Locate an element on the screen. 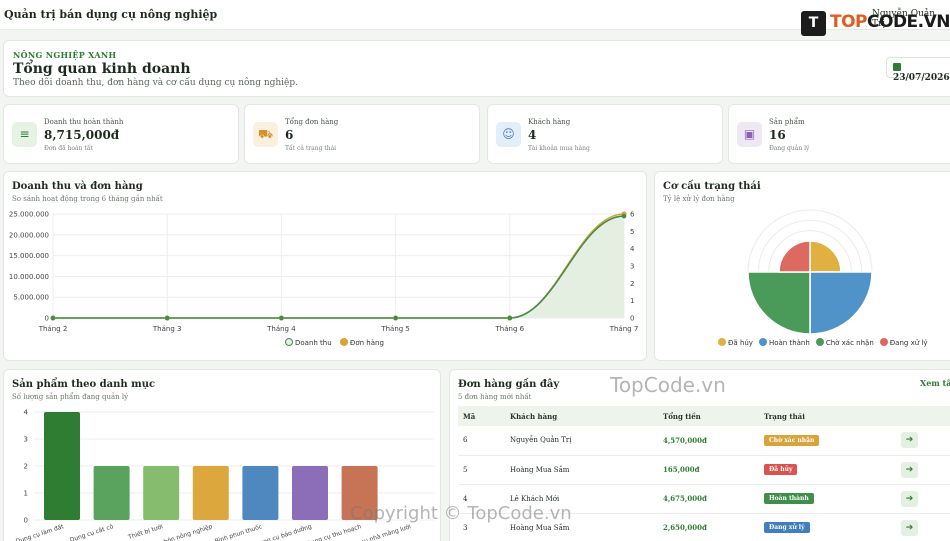  x-tick-label: Tháng 3 is located at coordinates (167, 329).